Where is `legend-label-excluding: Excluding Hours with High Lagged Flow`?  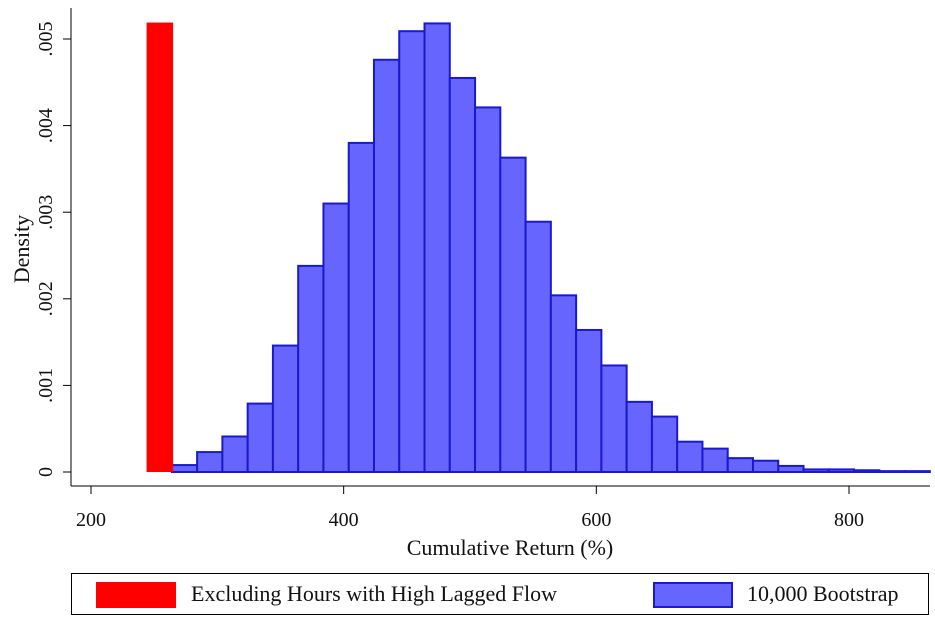 legend-label-excluding: Excluding Hours with High Lagged Flow is located at coordinates (374, 593).